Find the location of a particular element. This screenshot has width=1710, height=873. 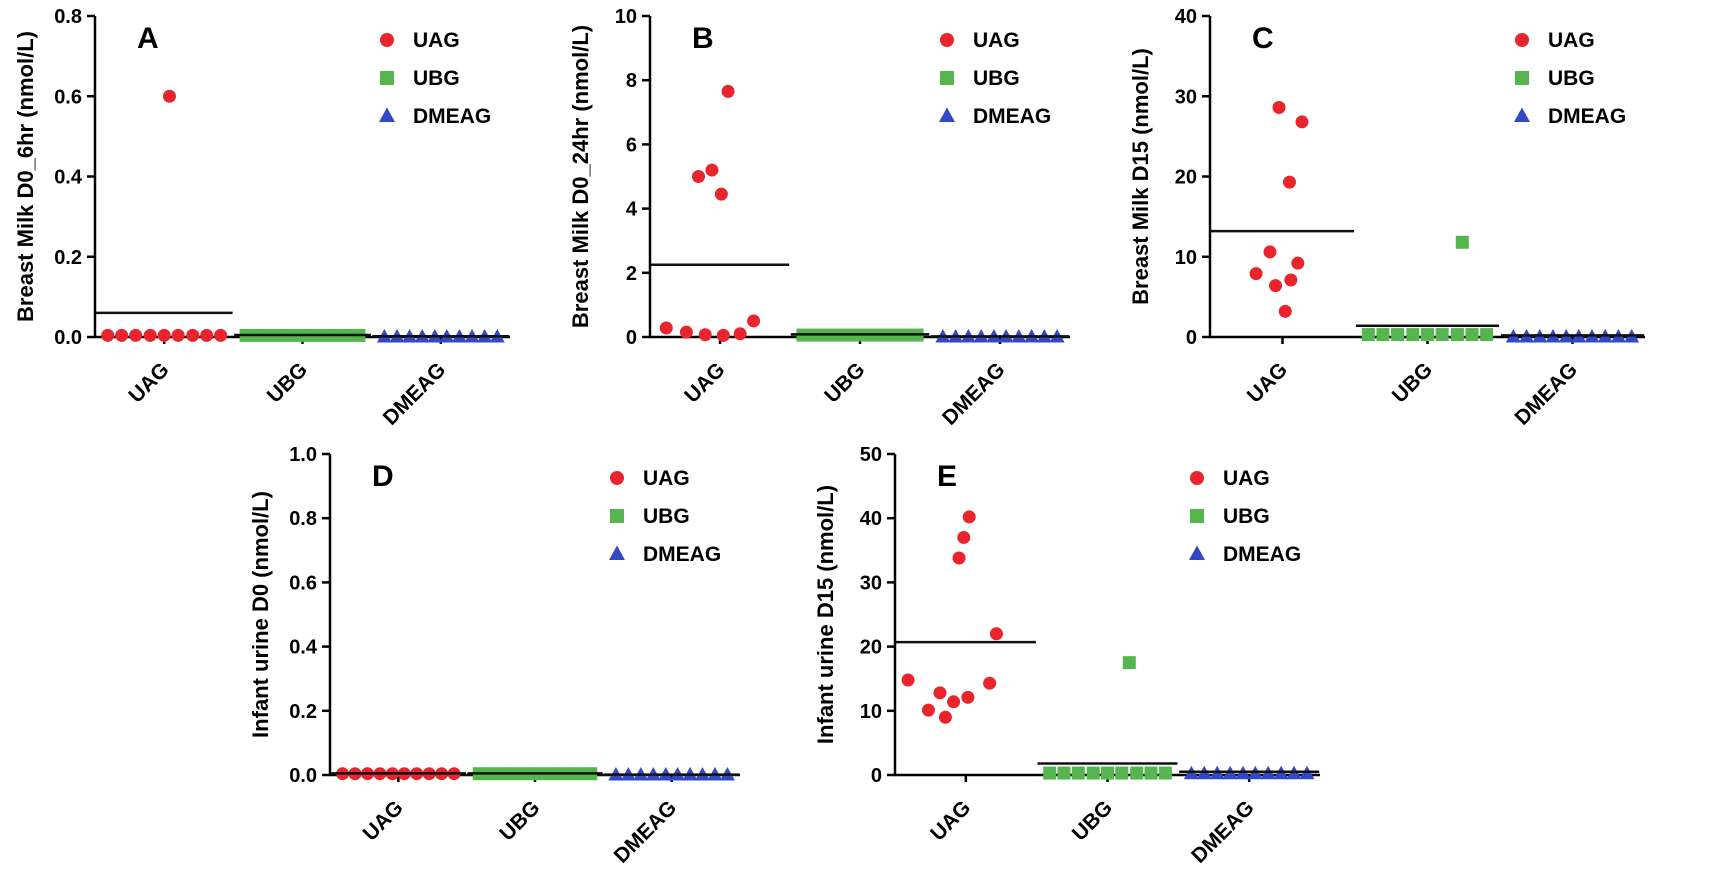

y-tick-label: 4 is located at coordinates (632, 210).